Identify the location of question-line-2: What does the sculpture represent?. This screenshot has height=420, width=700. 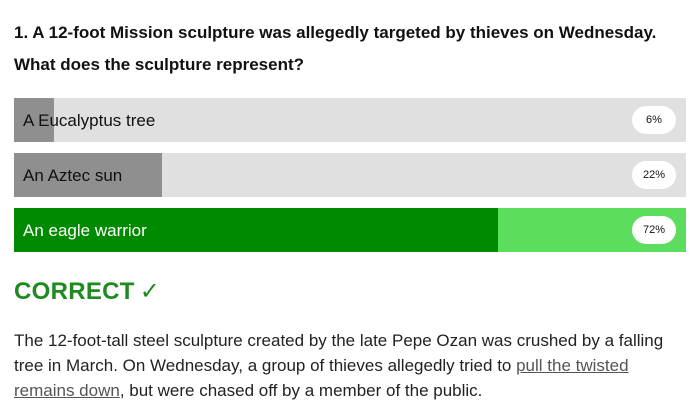
(159, 64).